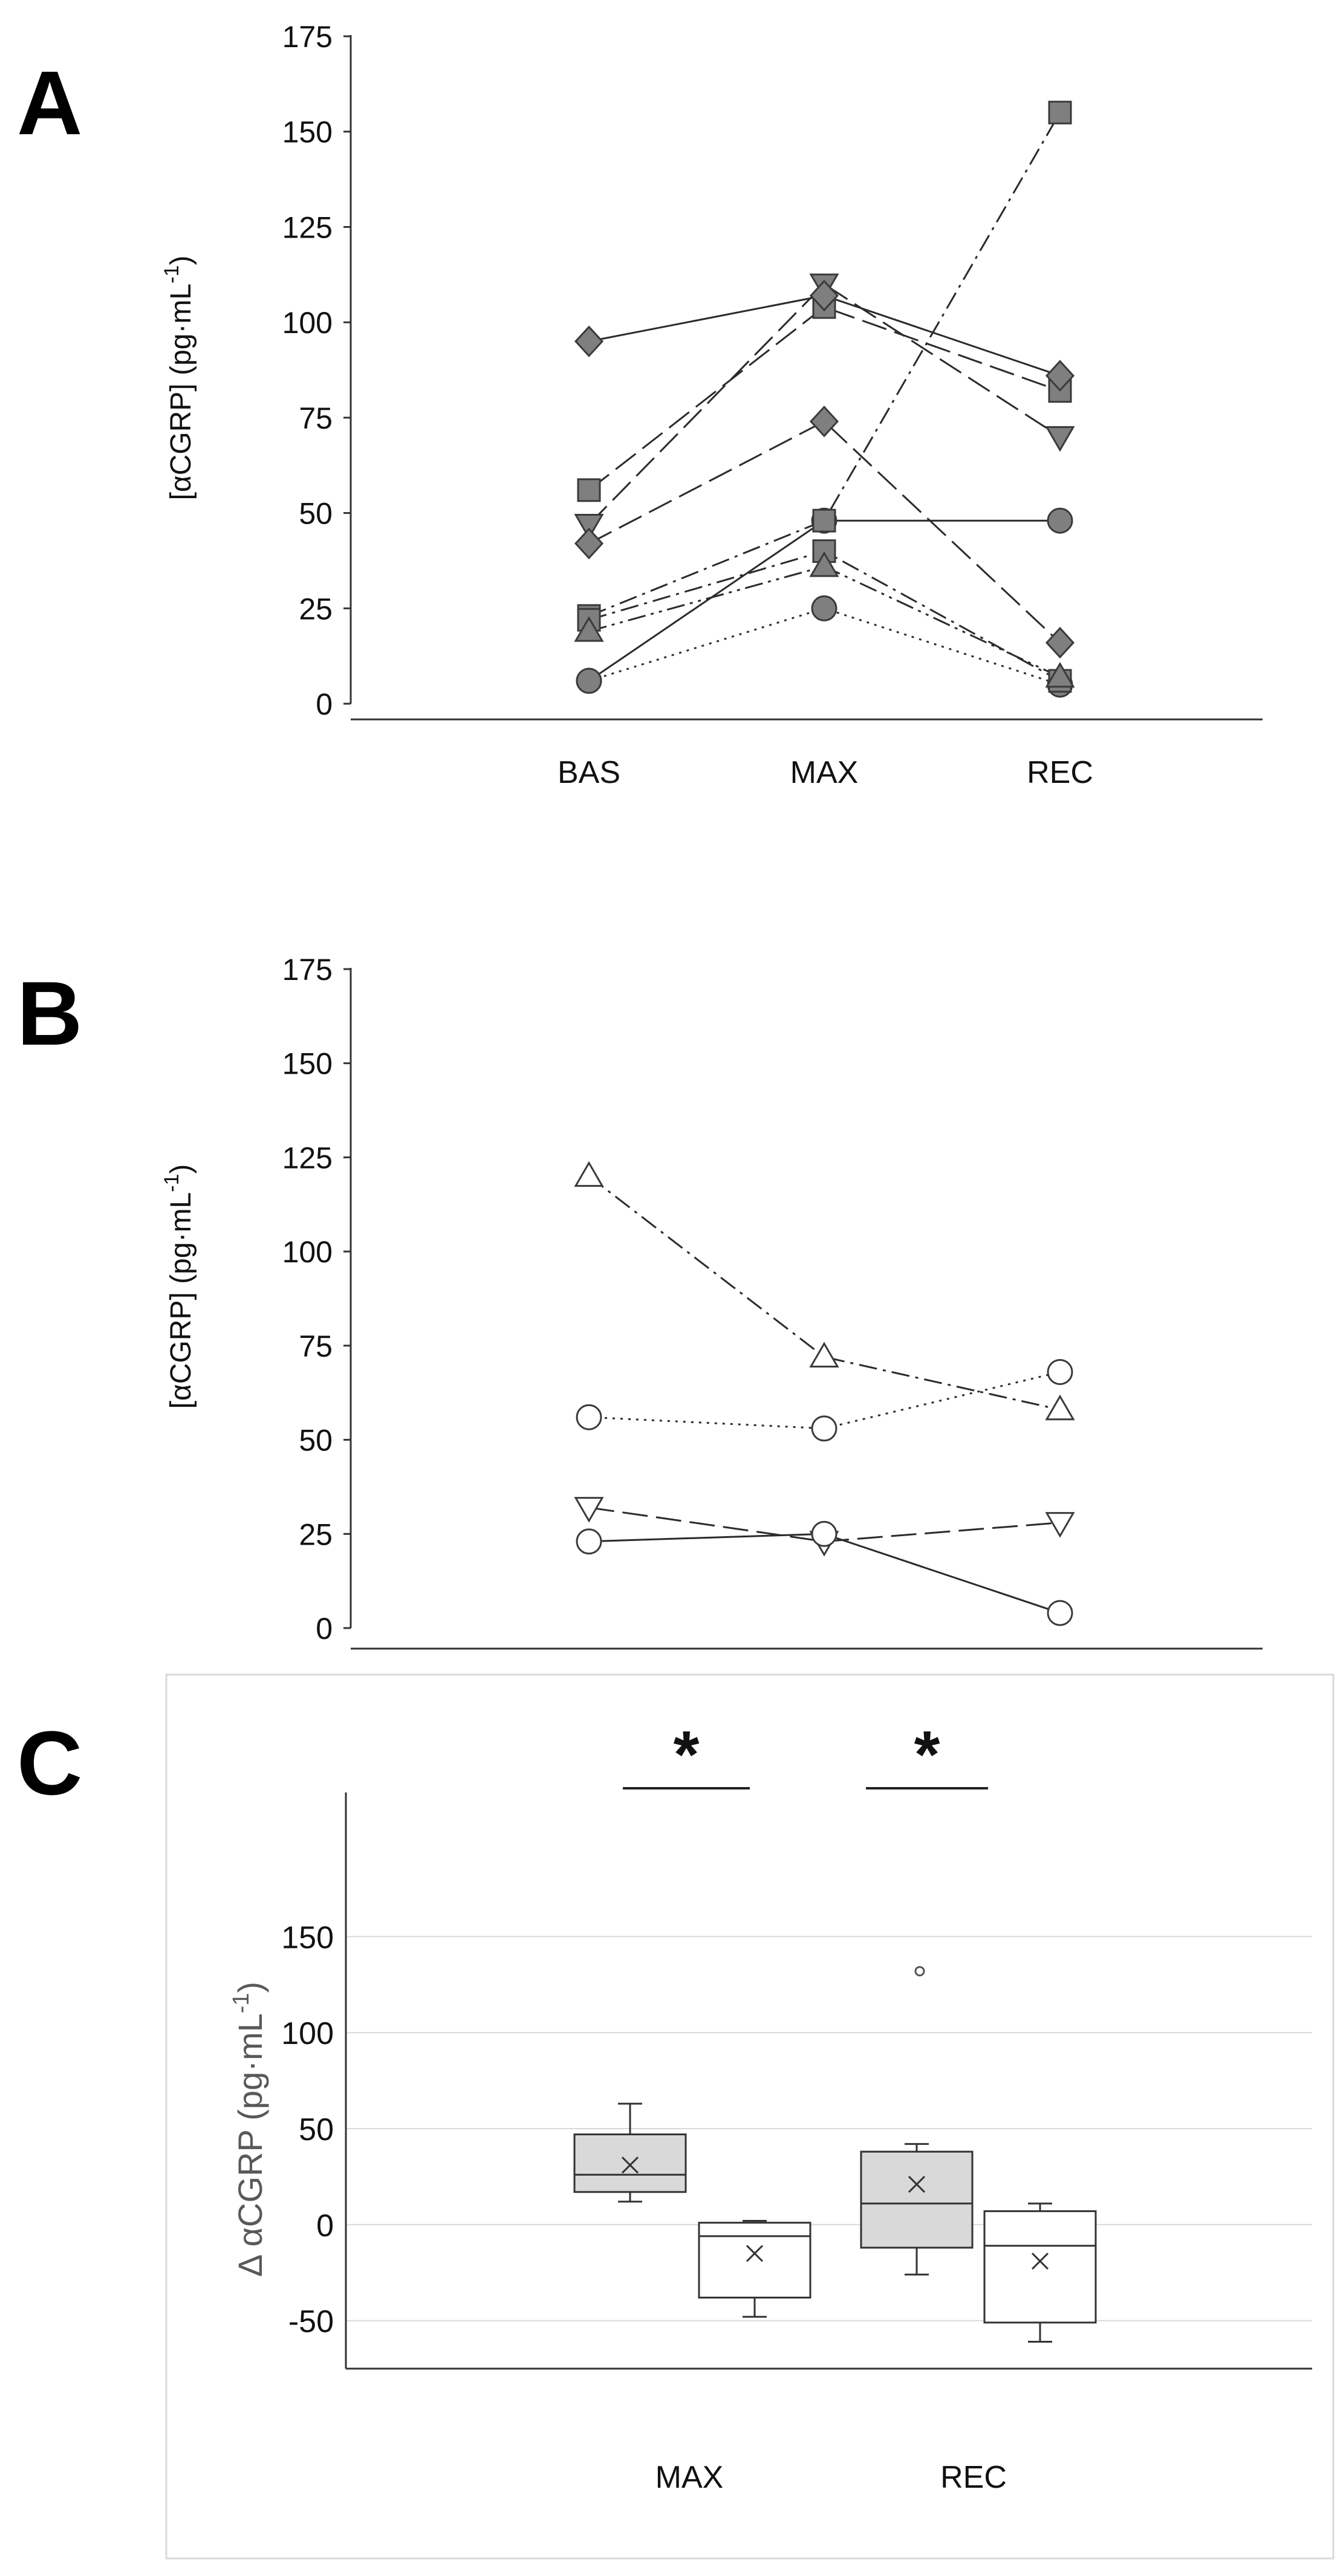 Image resolution: width=1343 pixels, height=2576 pixels. What do you see at coordinates (179, 1287) in the screenshot?
I see `panel-b-y-axis-label: [αCGRP] (pg·mL-1)` at bounding box center [179, 1287].